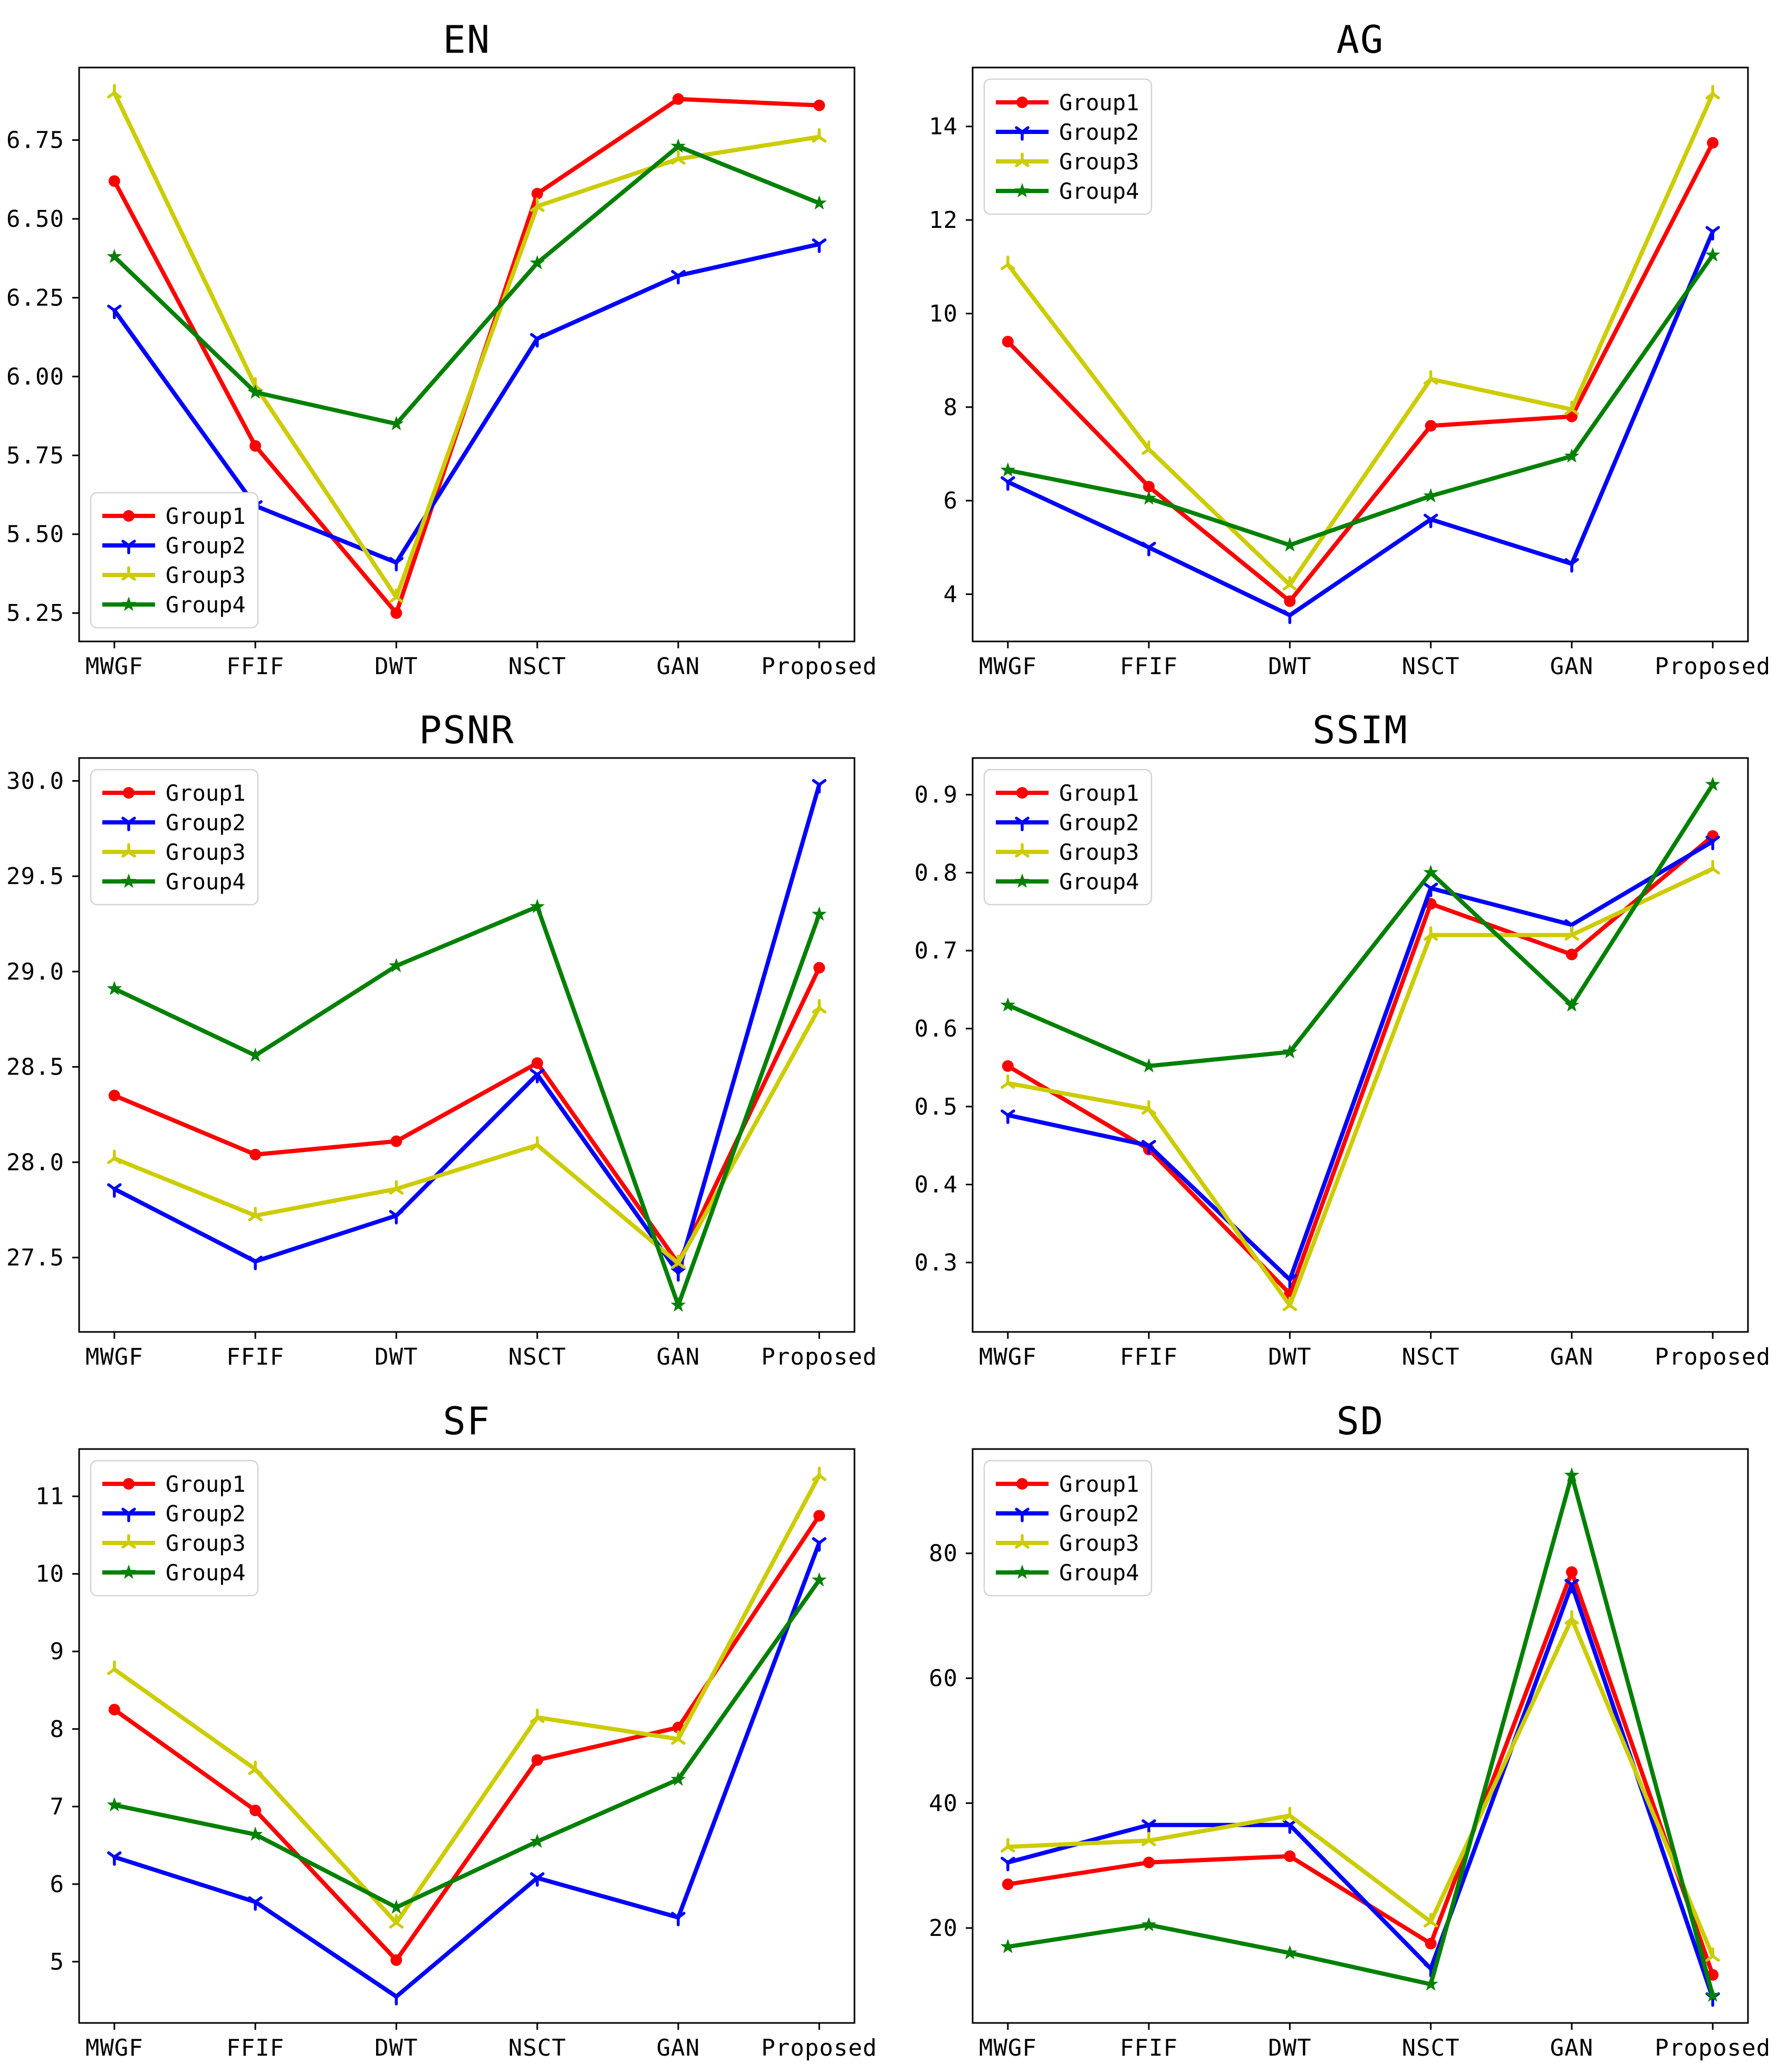 The image size is (1787, 2072). What do you see at coordinates (937, 1185) in the screenshot?
I see `y-tick-label: 0.4` at bounding box center [937, 1185].